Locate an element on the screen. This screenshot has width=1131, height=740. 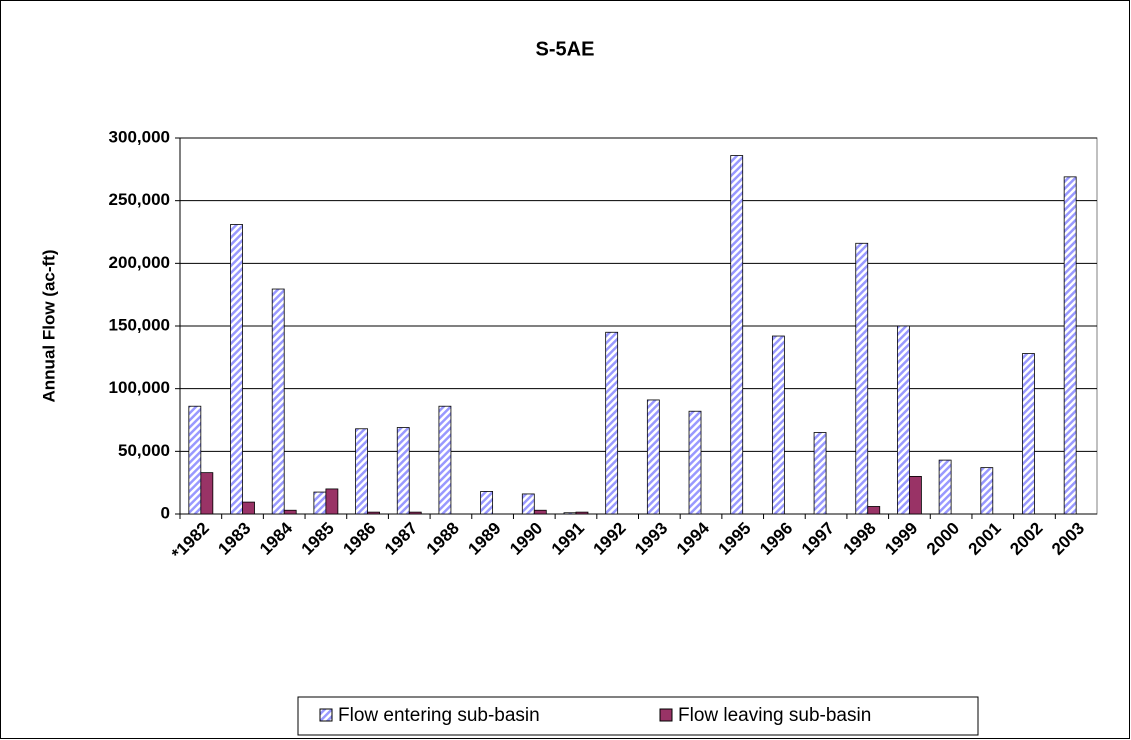
y-tick-label: 300,000 is located at coordinates (139, 136).